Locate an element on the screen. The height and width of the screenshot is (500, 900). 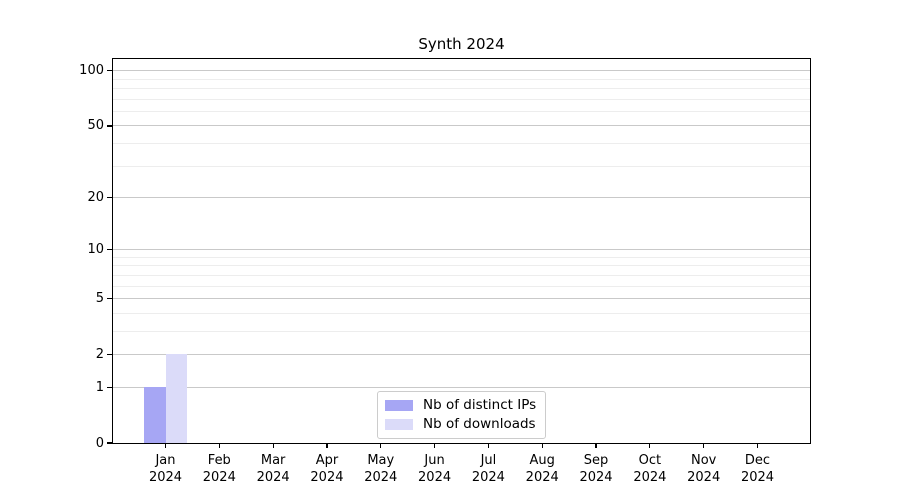
x-tick-label: Jun 2024 is located at coordinates (435, 469).